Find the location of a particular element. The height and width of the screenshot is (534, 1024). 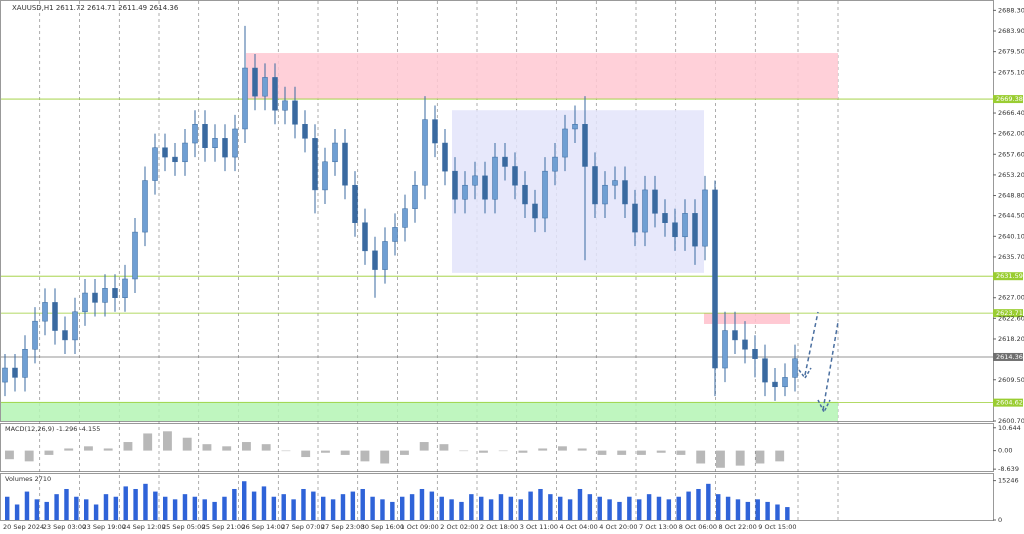

x-tick-label: 4 Oct 20:00 is located at coordinates (618, 527).